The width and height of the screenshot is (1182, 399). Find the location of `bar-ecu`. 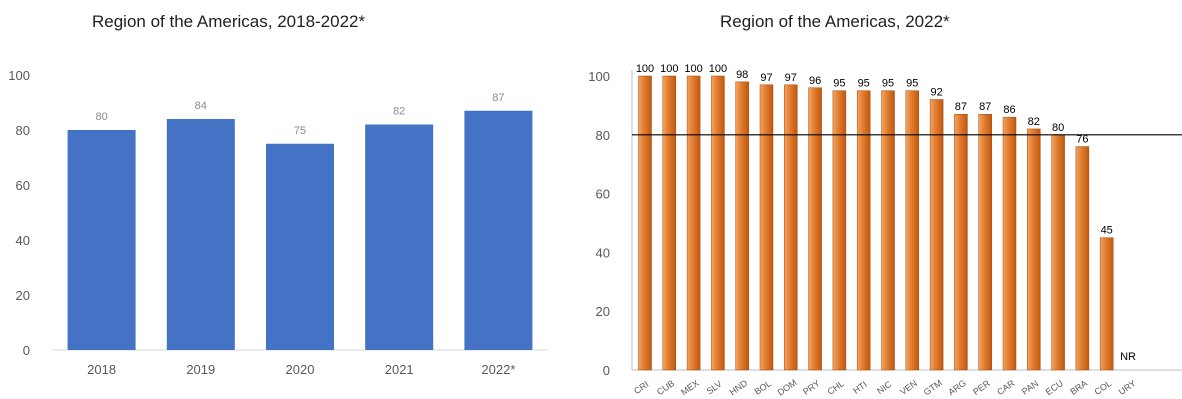

bar-ecu is located at coordinates (1058, 252).